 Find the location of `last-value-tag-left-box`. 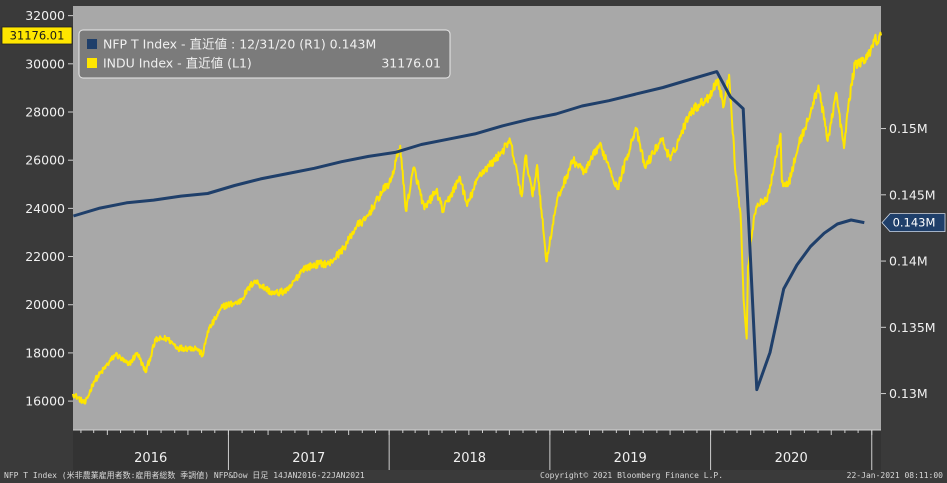

last-value-tag-left-box is located at coordinates (37, 35).